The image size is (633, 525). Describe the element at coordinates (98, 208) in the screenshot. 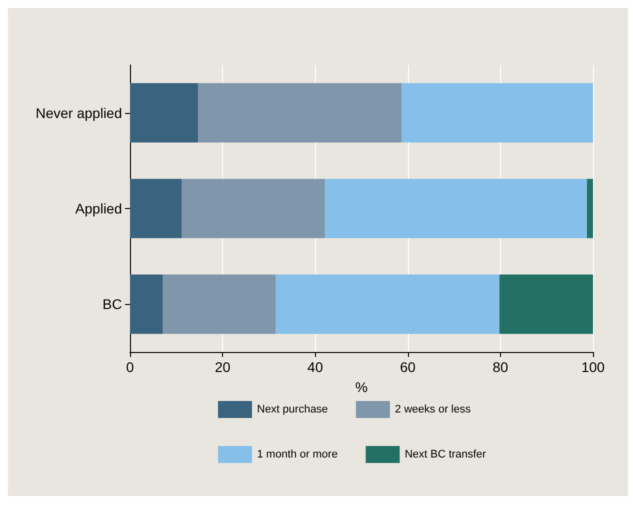

I see `y-tick-label: Applied` at that location.